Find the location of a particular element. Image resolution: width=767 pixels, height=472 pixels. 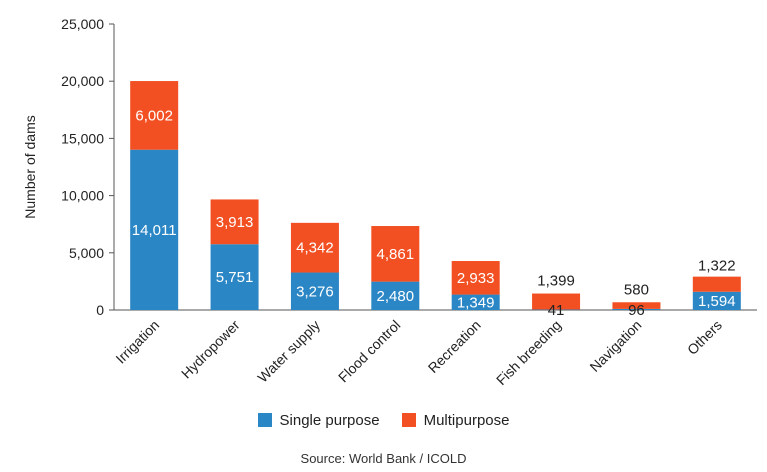

data-label-multipurpose: 580 is located at coordinates (636, 289).